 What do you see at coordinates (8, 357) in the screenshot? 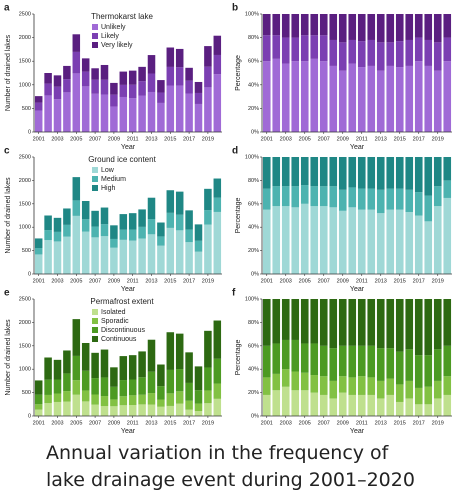
I see `y-axis-title: Number of drained lakes` at bounding box center [8, 357].